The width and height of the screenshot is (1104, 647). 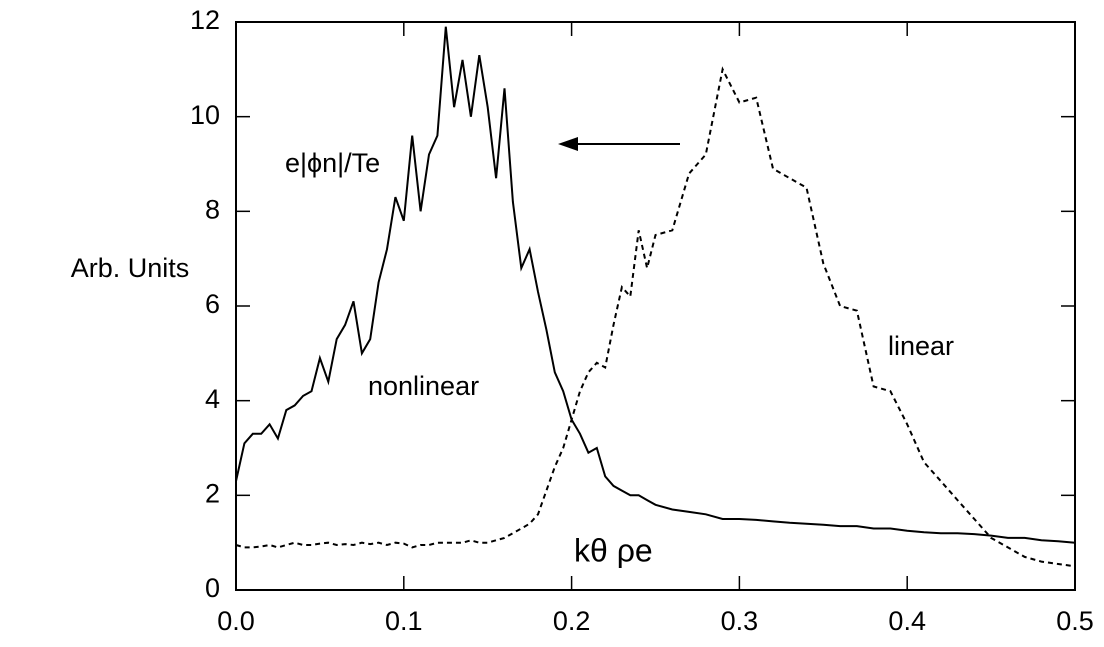 I want to click on y-axis-label: Arb. Units, so click(x=130, y=268).